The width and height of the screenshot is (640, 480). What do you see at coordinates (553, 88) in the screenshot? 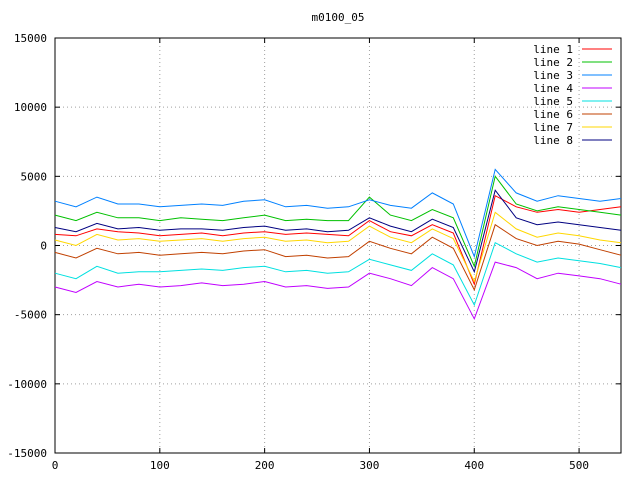
I see `legend-label-4: line 4` at bounding box center [553, 88].